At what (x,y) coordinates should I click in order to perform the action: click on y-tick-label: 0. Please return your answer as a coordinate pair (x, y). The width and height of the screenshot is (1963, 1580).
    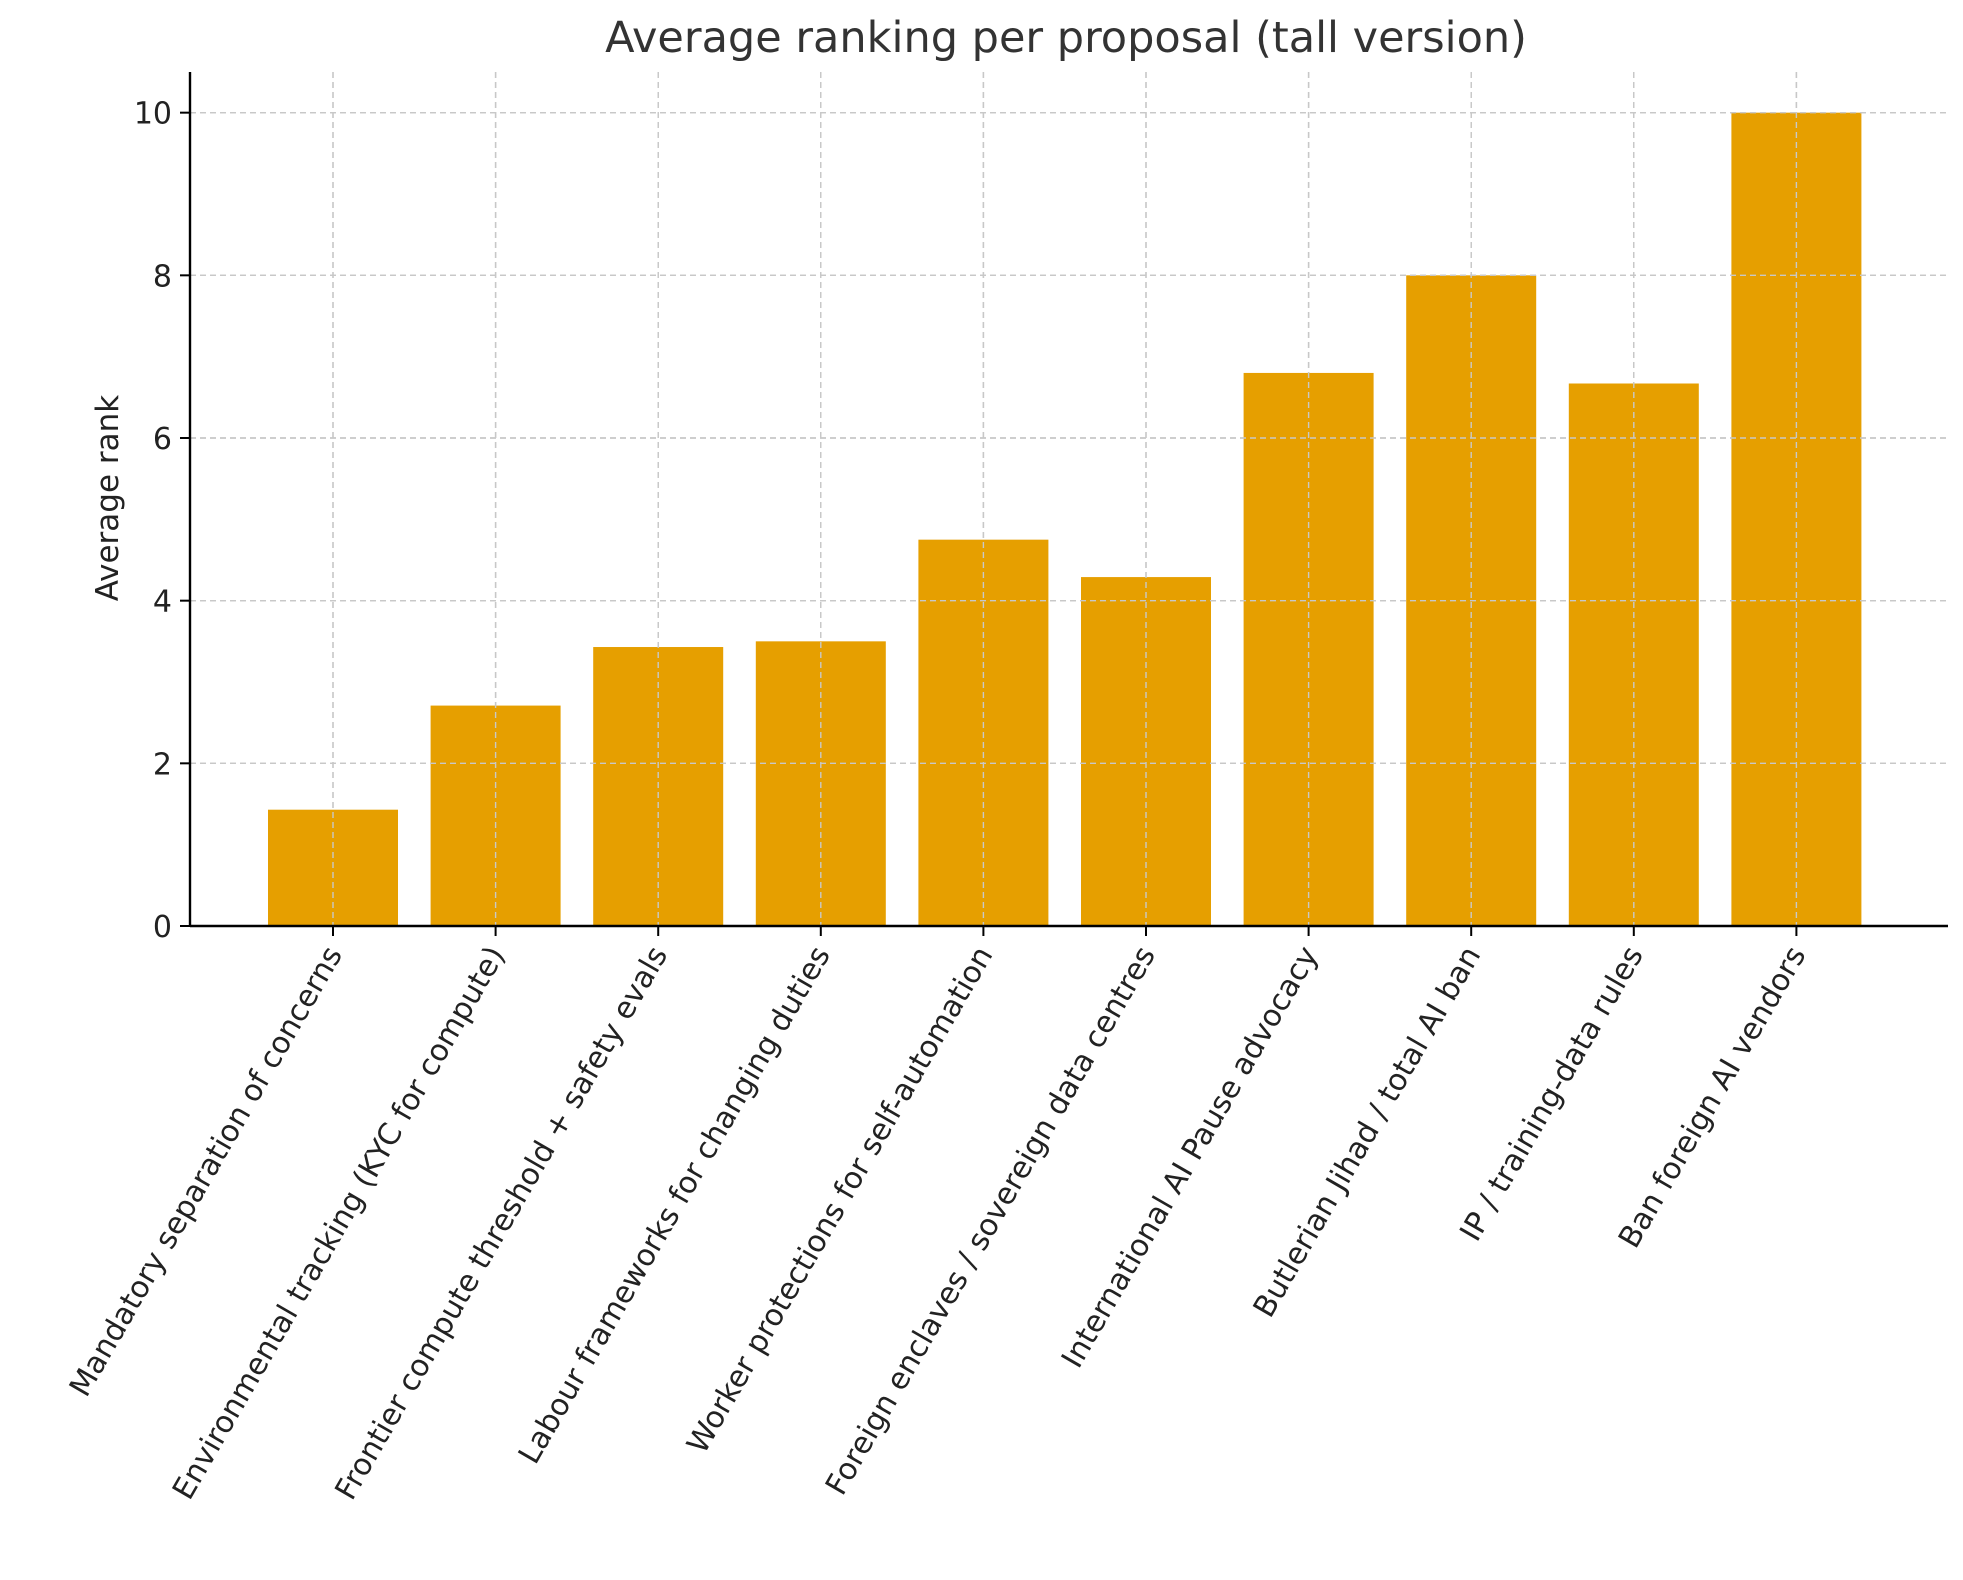
    Looking at the image, I should click on (162, 927).